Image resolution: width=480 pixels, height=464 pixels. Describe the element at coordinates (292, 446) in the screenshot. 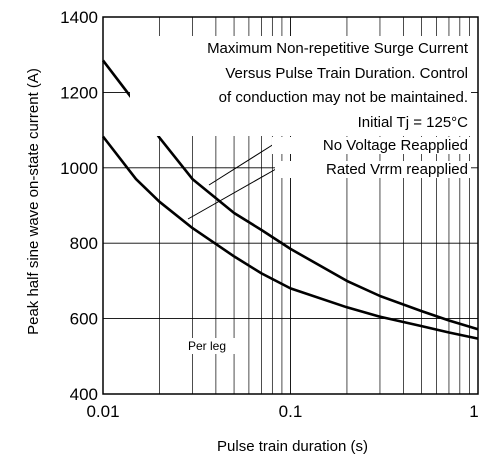

I see `x-axis-label: Pulse train duration (s)` at that location.